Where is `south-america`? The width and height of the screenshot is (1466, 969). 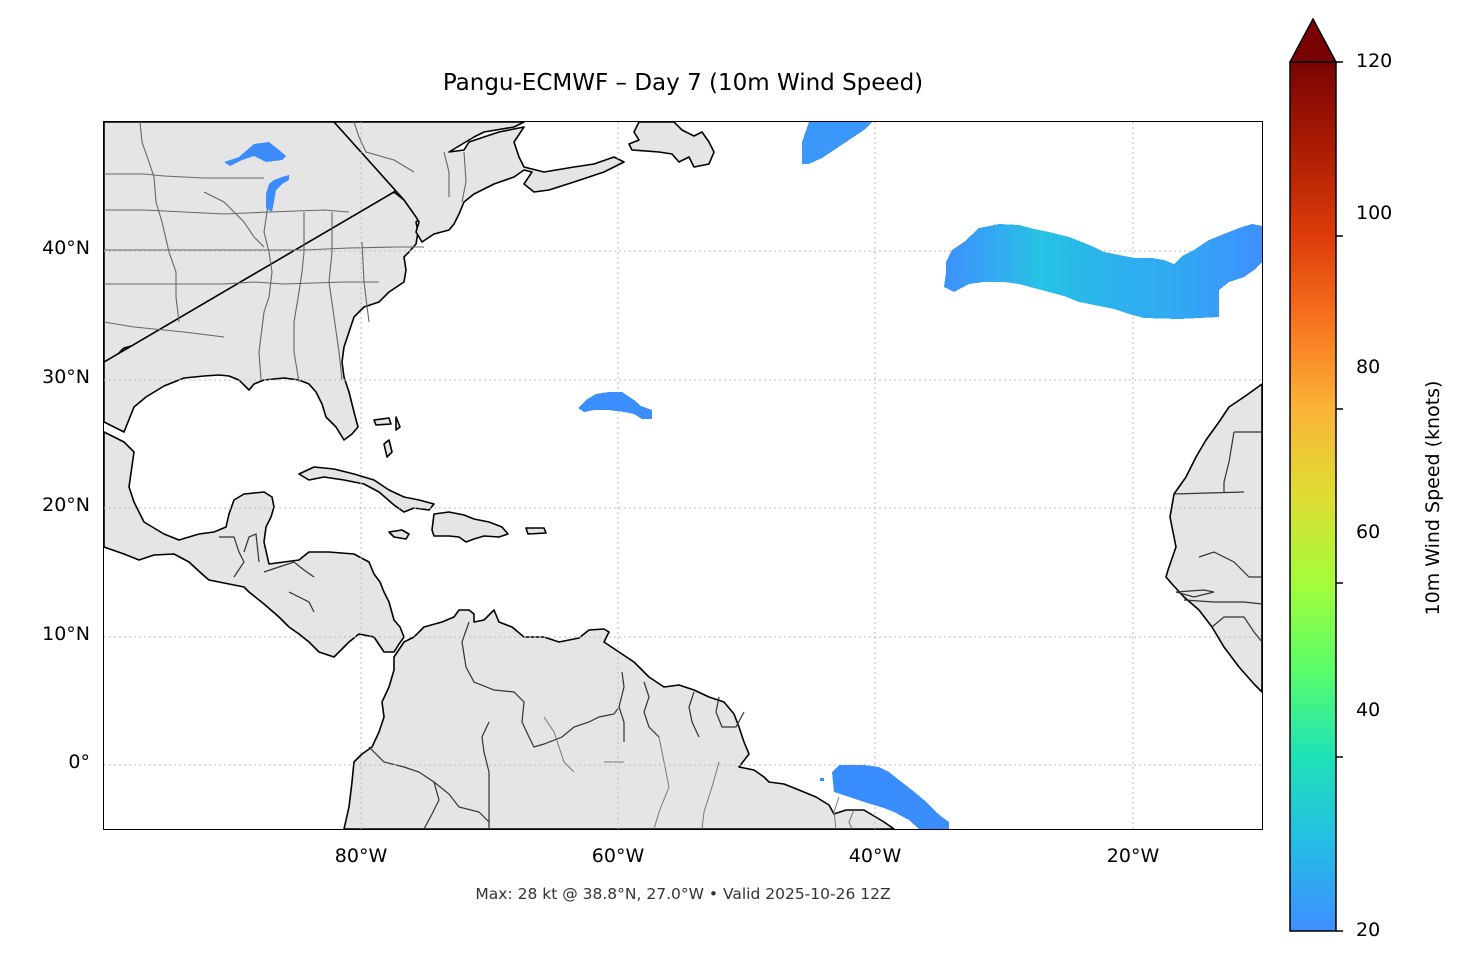
south-america is located at coordinates (619, 719).